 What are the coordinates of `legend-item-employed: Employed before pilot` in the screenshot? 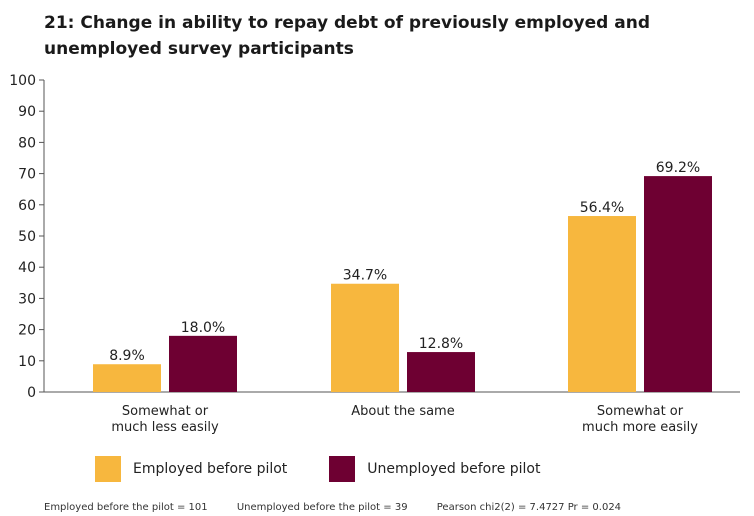 It's located at (191, 469).